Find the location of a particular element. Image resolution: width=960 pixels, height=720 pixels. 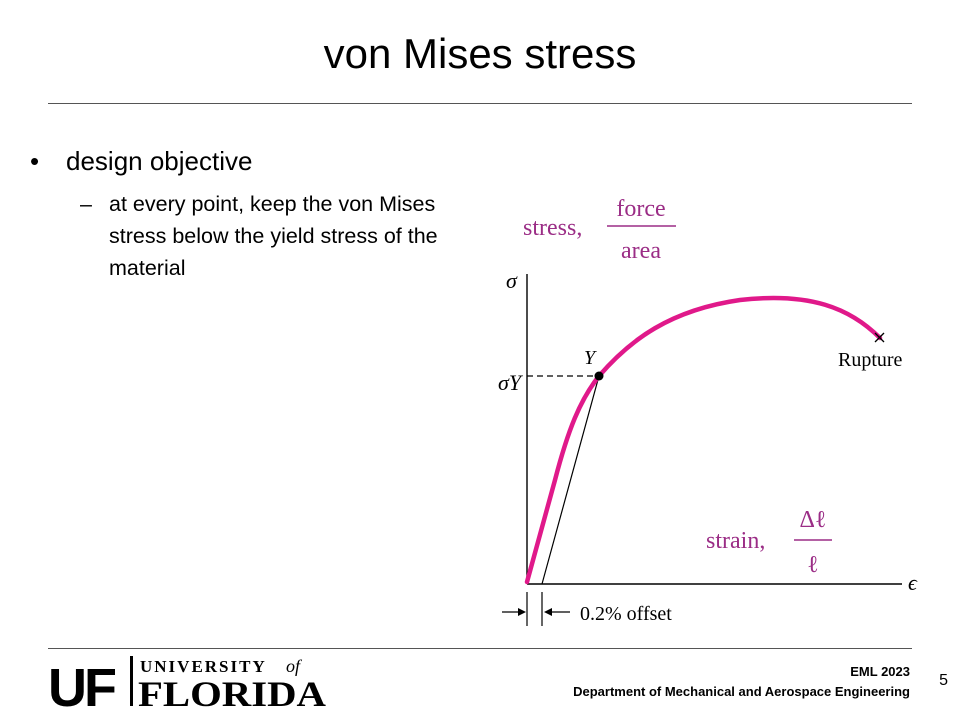

rupture-label: Rupture is located at coordinates (870, 360).